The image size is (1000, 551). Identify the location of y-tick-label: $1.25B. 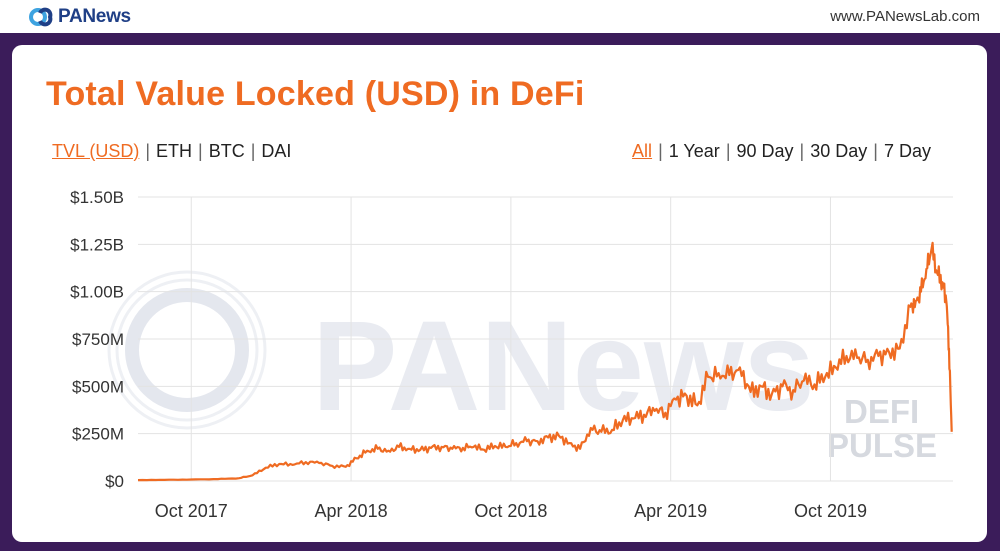
(97, 244).